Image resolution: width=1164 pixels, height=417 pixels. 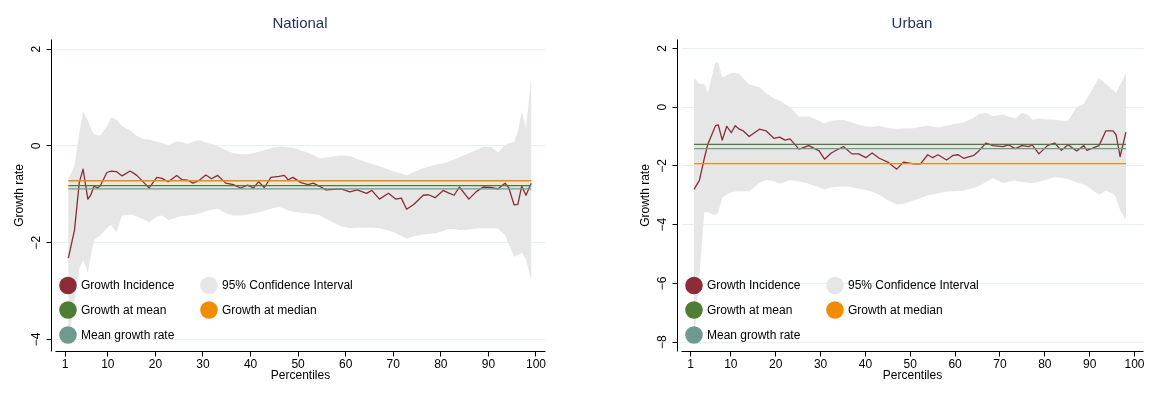 What do you see at coordinates (912, 22) in the screenshot?
I see `chart-title: Urban` at bounding box center [912, 22].